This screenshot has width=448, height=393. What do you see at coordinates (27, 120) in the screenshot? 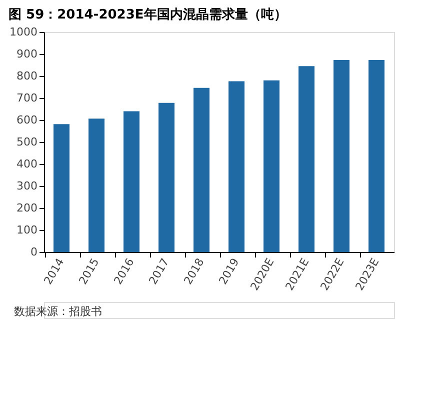
I see `y-tick-label: 600` at bounding box center [27, 120].